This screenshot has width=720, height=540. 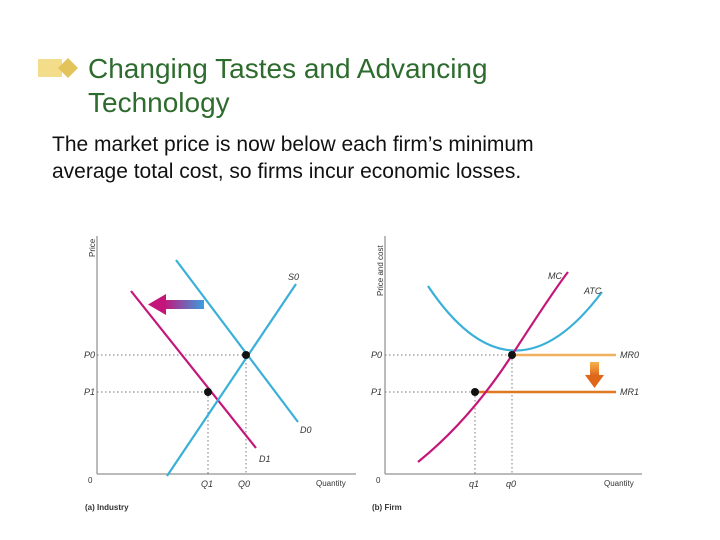 What do you see at coordinates (58, 68) in the screenshot?
I see `bullet-arrow-icon` at bounding box center [58, 68].